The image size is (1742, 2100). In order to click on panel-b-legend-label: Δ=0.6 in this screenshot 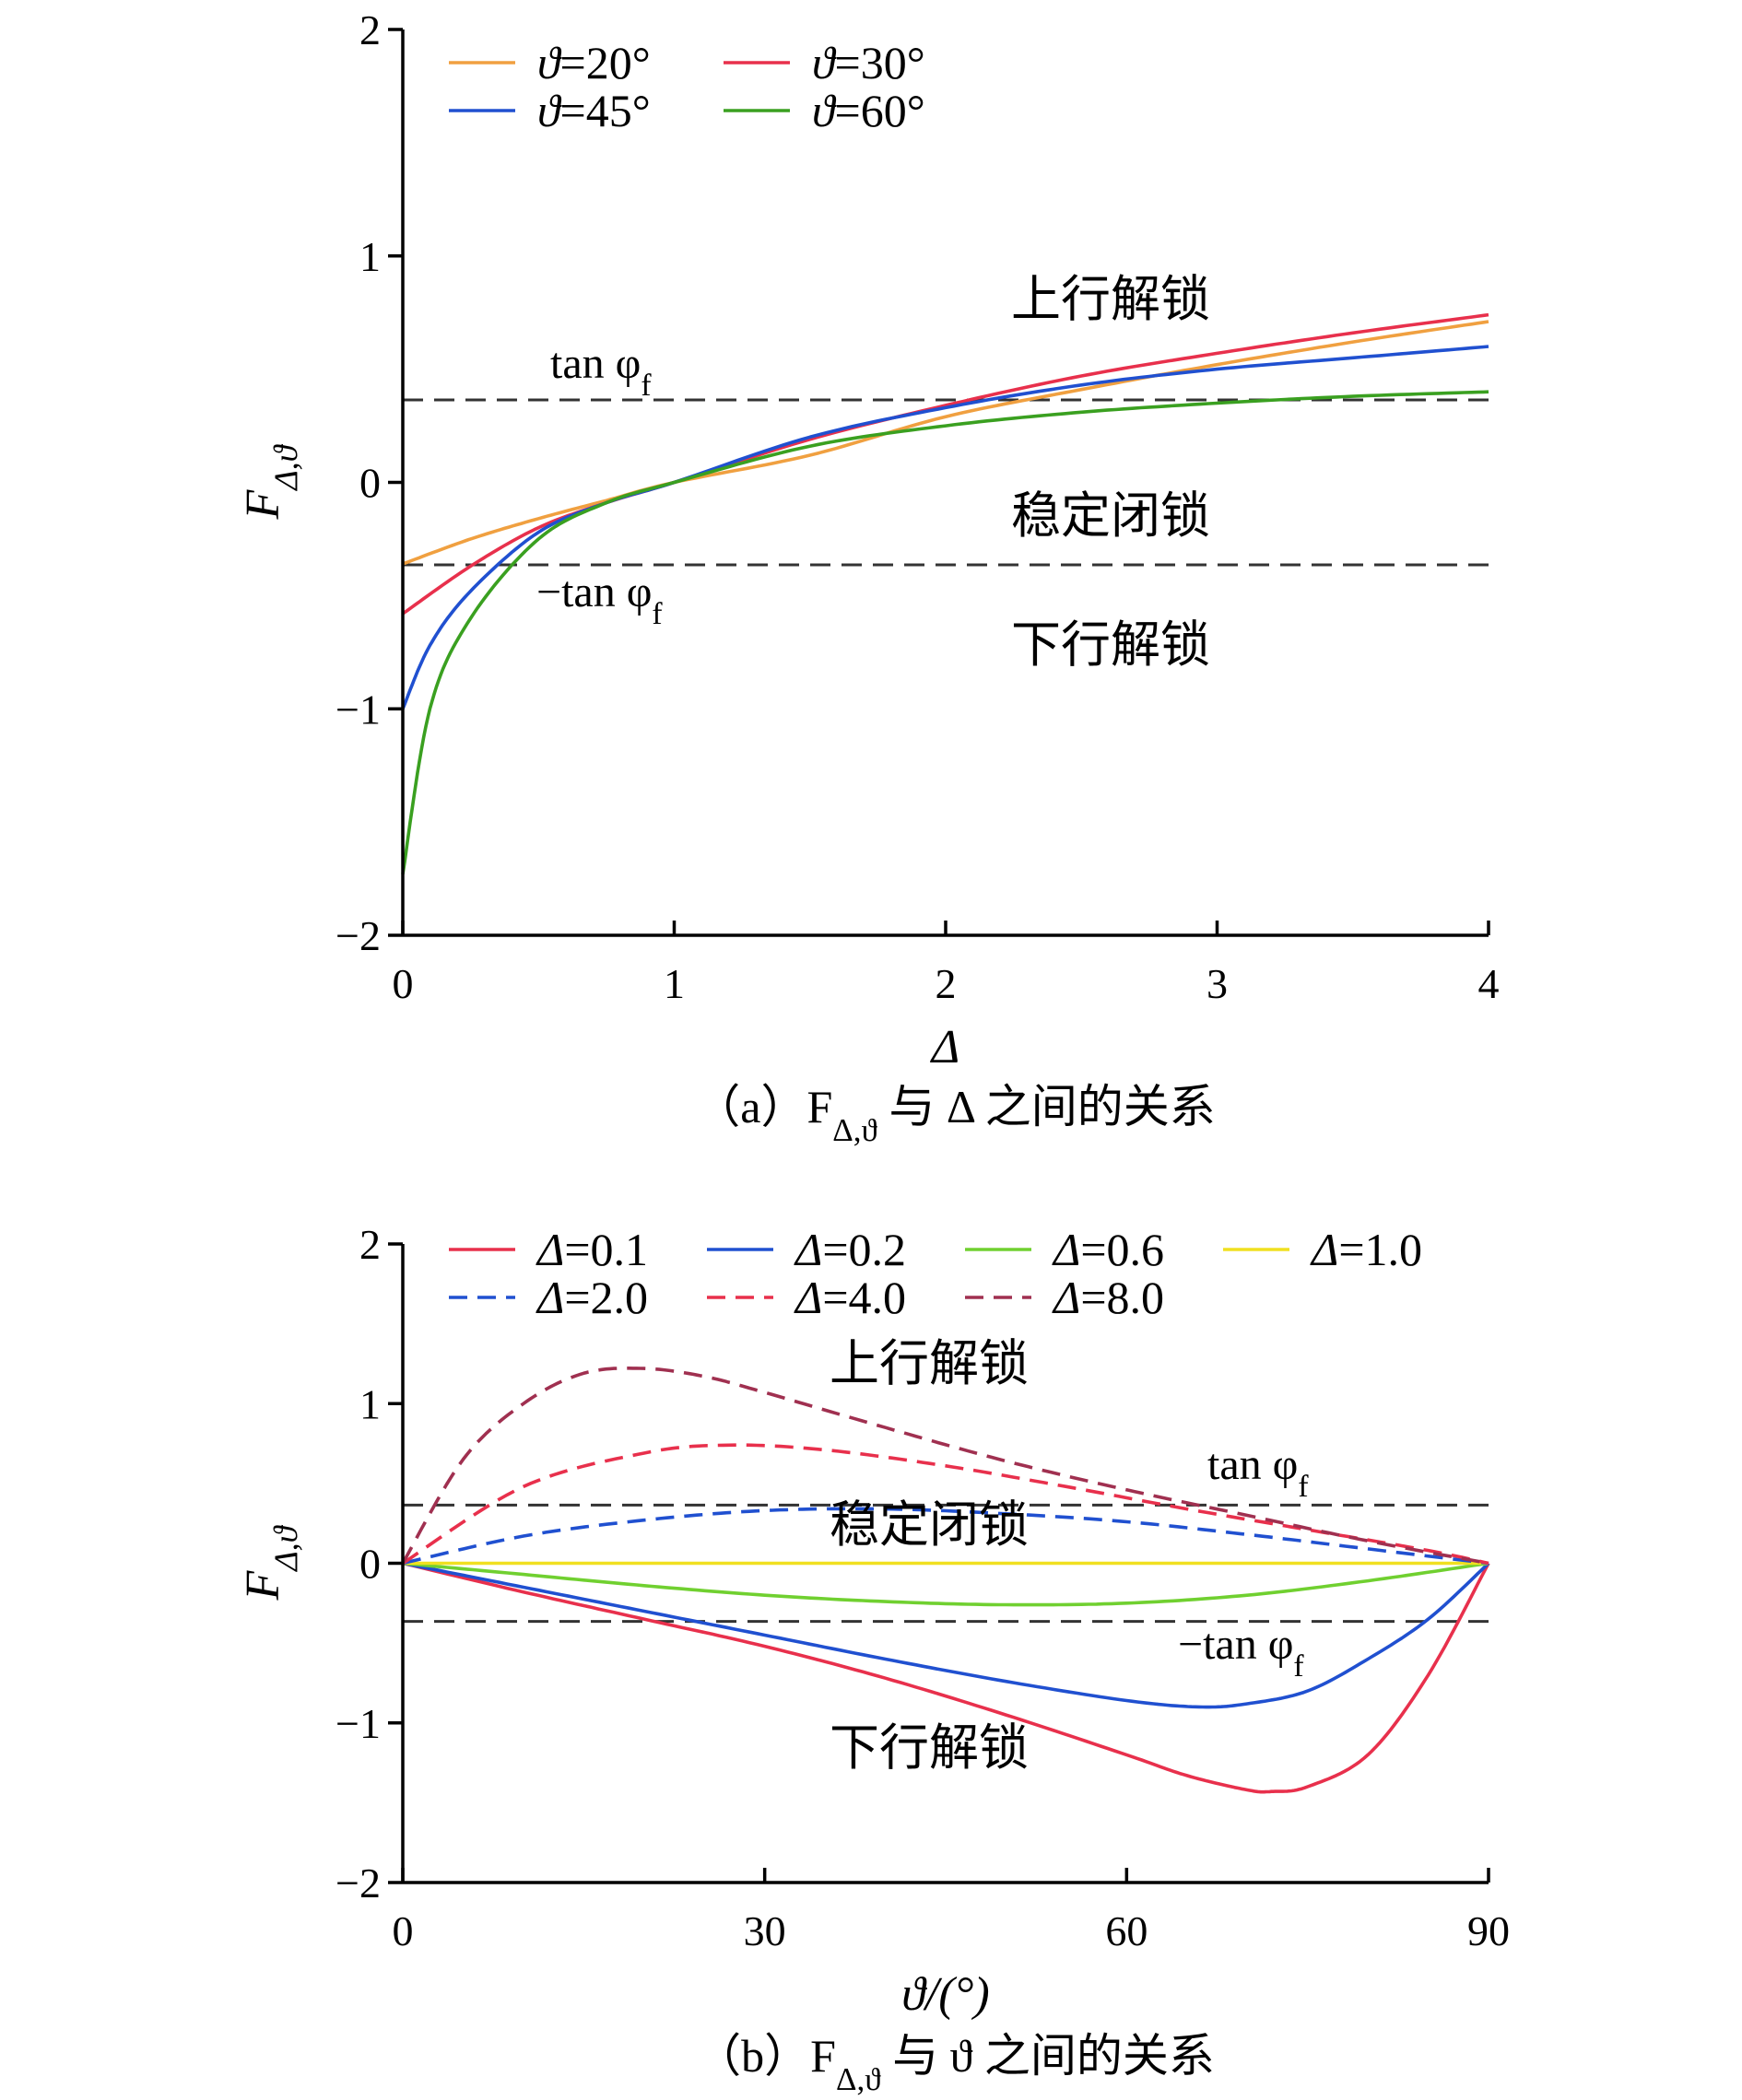, I will do `click(1108, 1249)`.